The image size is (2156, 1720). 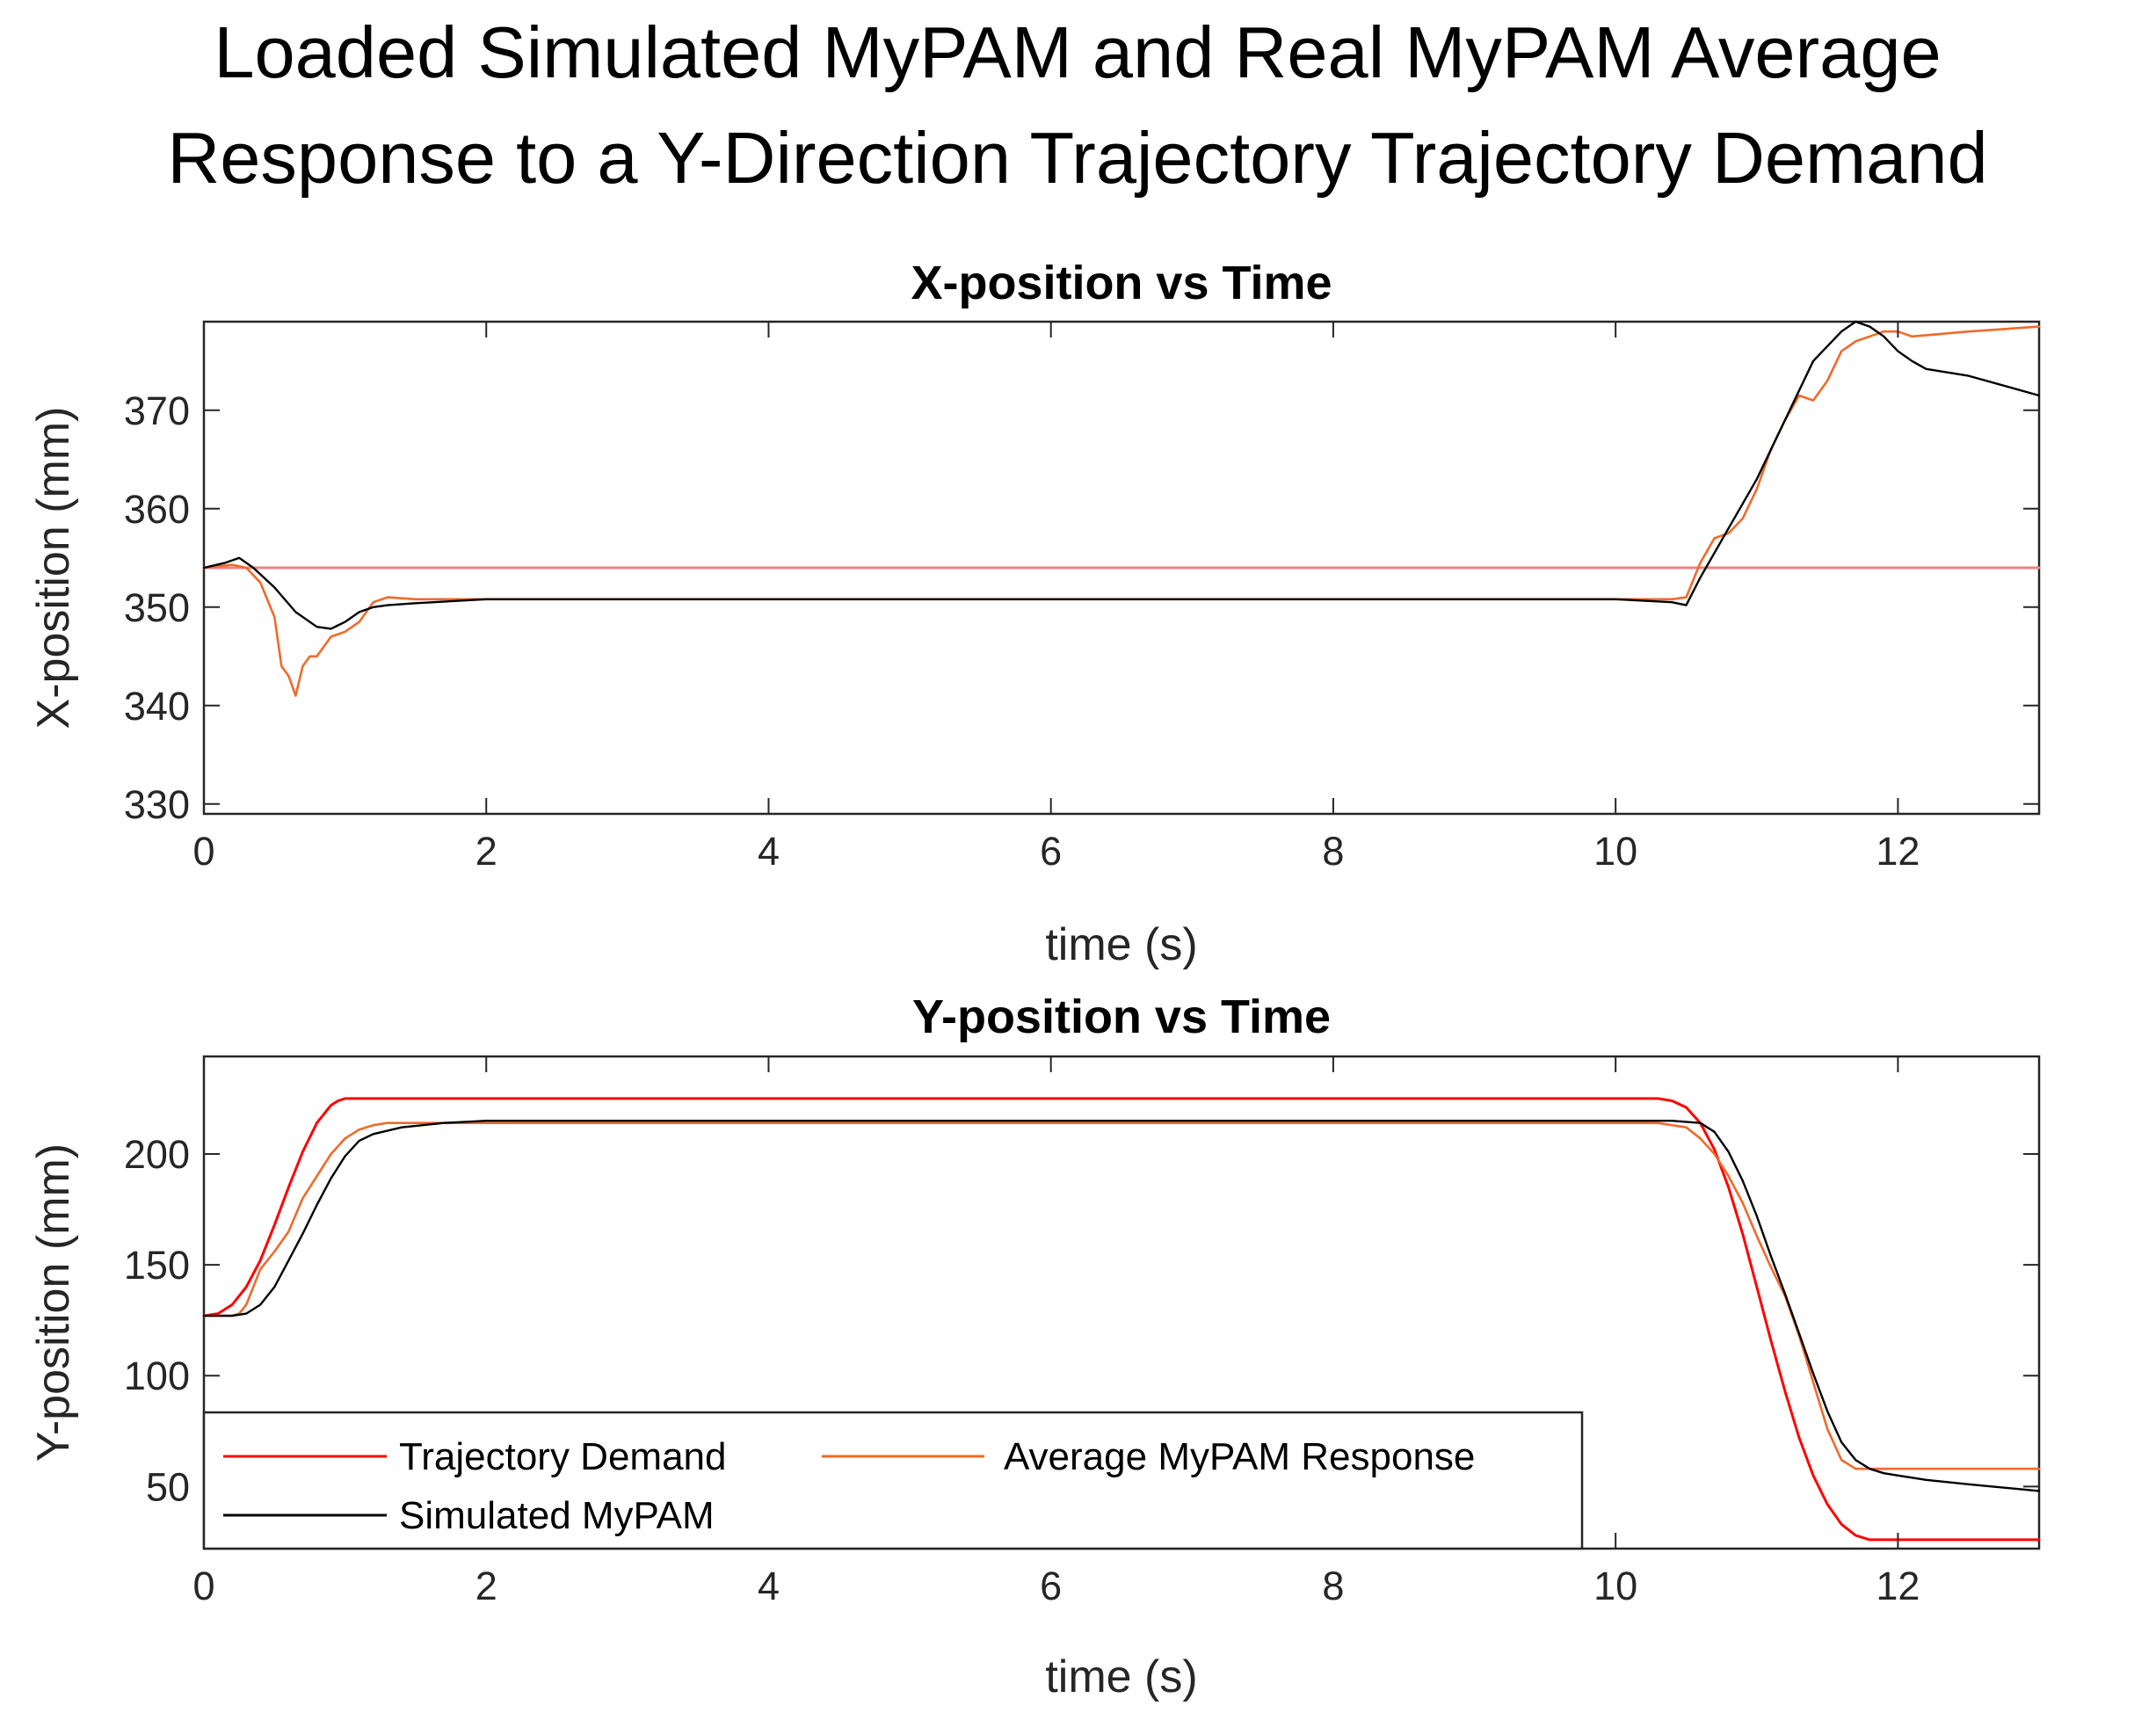 What do you see at coordinates (157, 1265) in the screenshot?
I see `y-plot-ytick-label: 150` at bounding box center [157, 1265].